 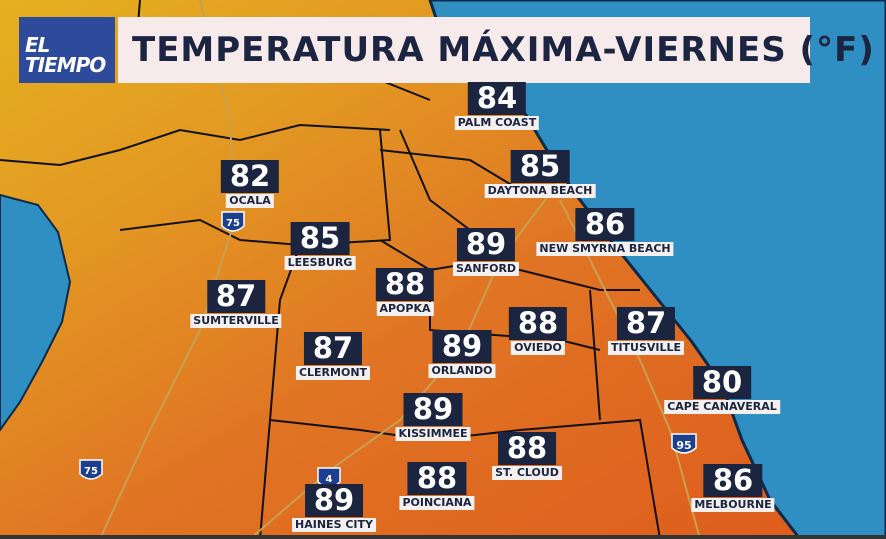 I want to click on highway-95-shield: 95, so click(x=684, y=443).